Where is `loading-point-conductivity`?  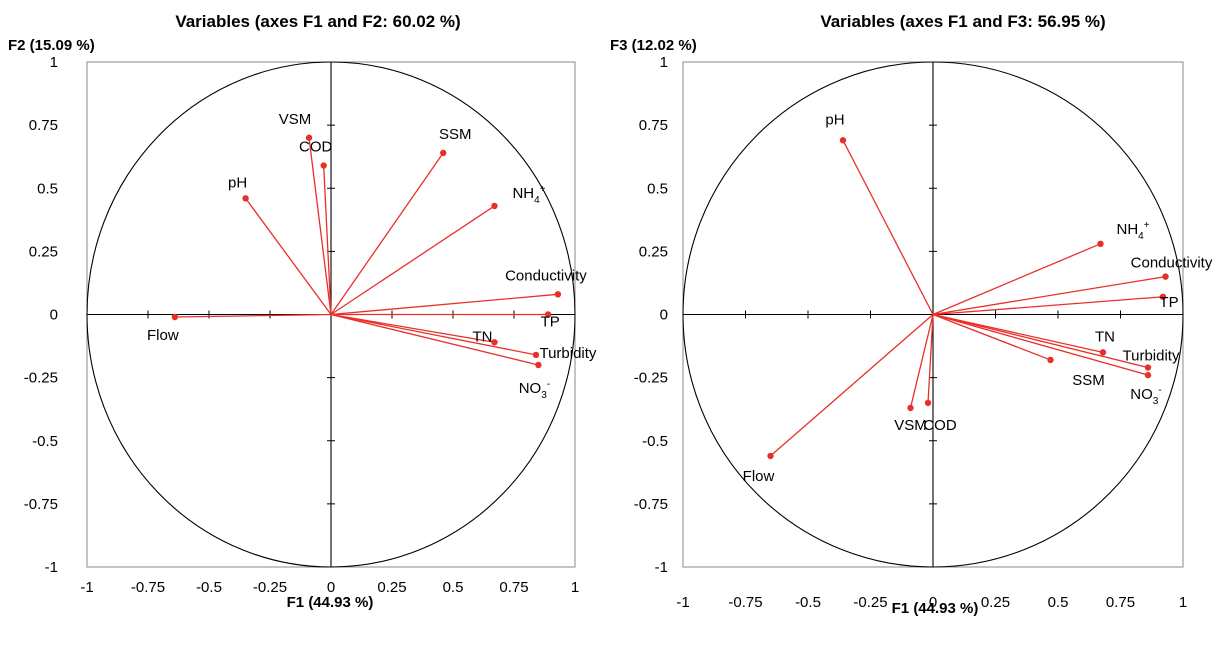
loading-point-conductivity is located at coordinates (1165, 276).